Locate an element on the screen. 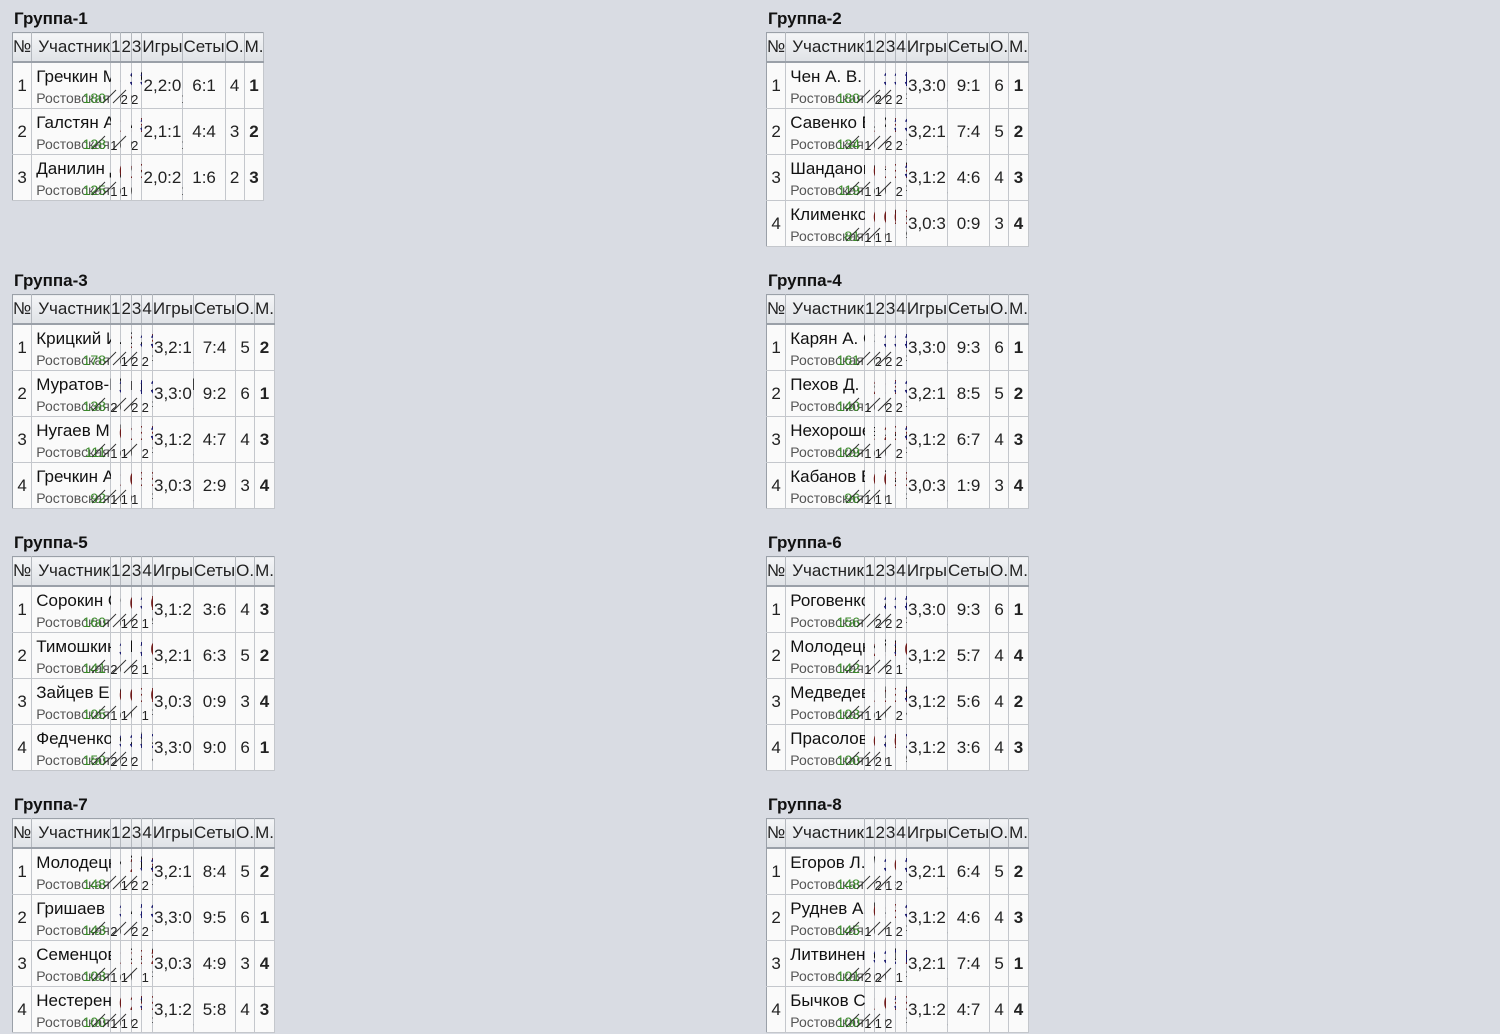 Image resolution: width=1500 pixels, height=1034 pixels. match-result-cell: 3:22 is located at coordinates (141, 1009).